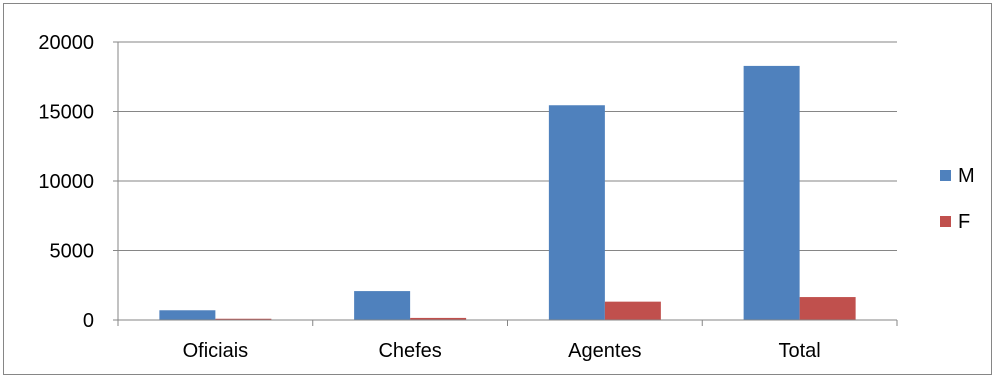  I want to click on x-tick-labels: Oficiais Chefes Agentes Total, so click(502, 351).